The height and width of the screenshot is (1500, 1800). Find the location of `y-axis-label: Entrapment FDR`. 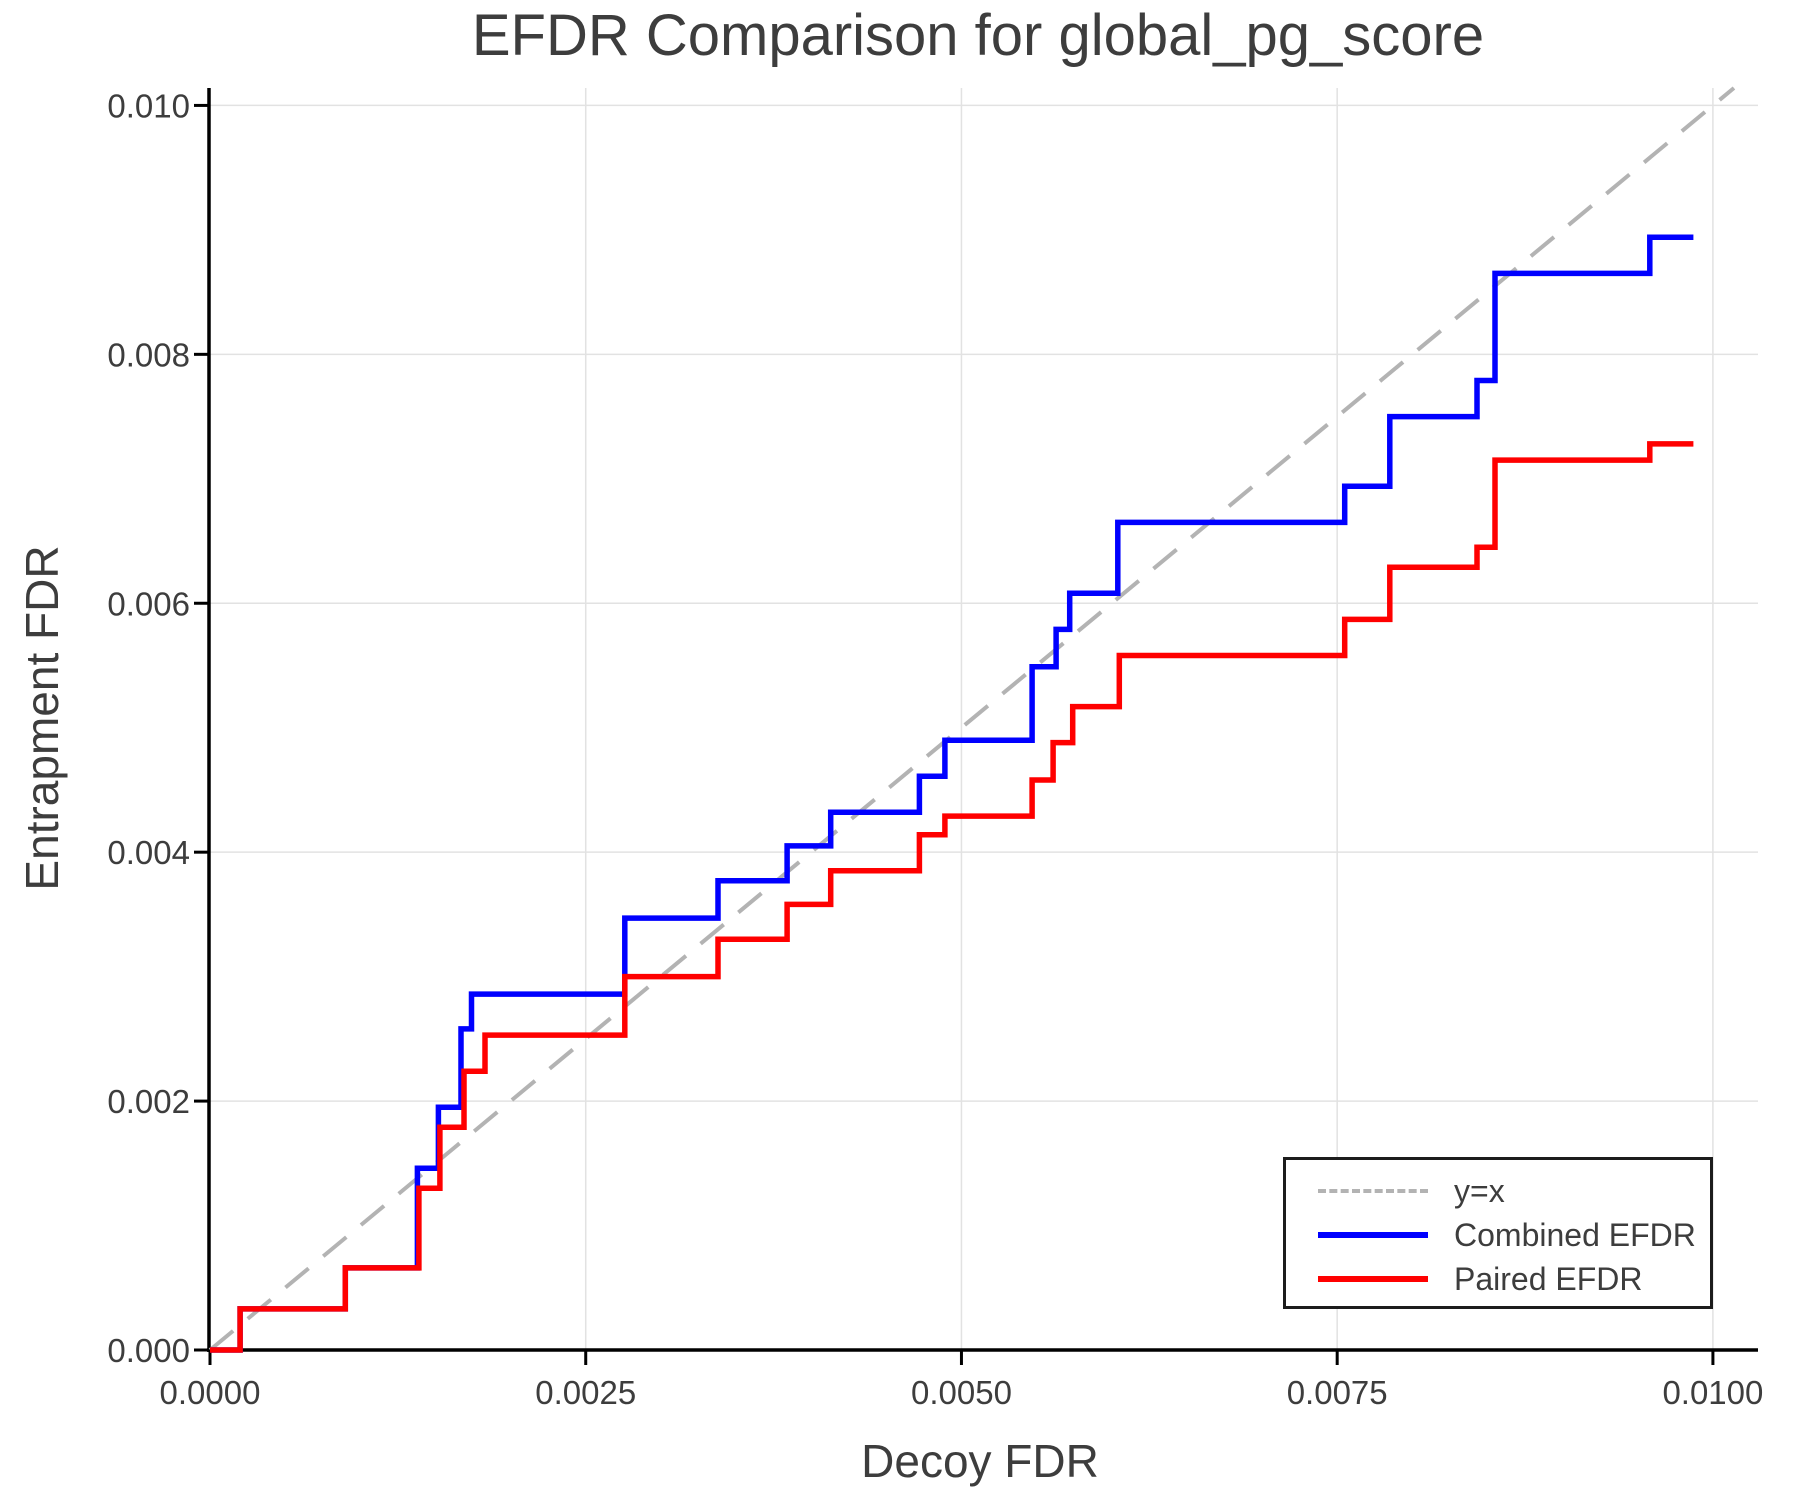

y-axis-label: Entrapment FDR is located at coordinates (42, 718).